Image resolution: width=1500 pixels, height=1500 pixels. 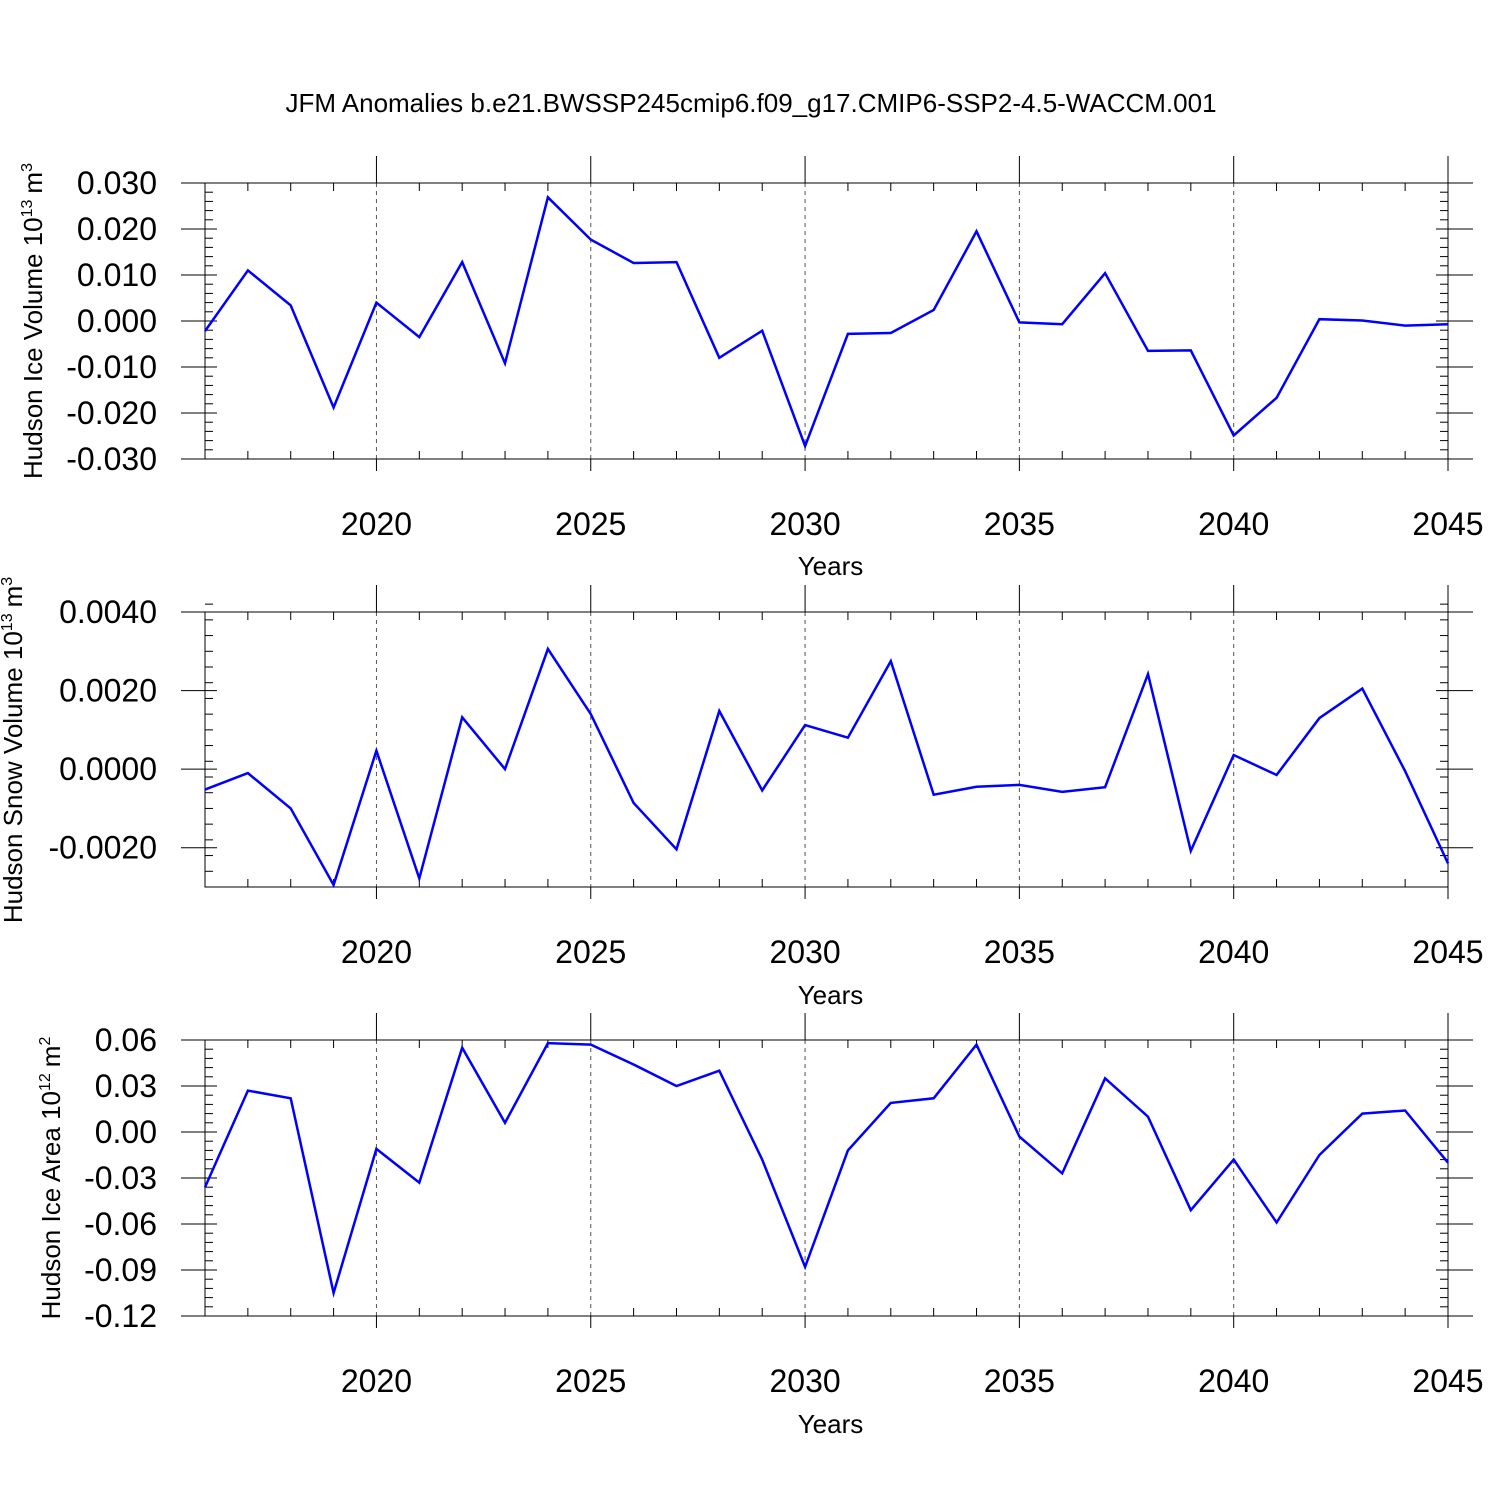 I want to click on y-axis-title: Hudson Snow Volume 1013 m3, so click(x=14, y=750).